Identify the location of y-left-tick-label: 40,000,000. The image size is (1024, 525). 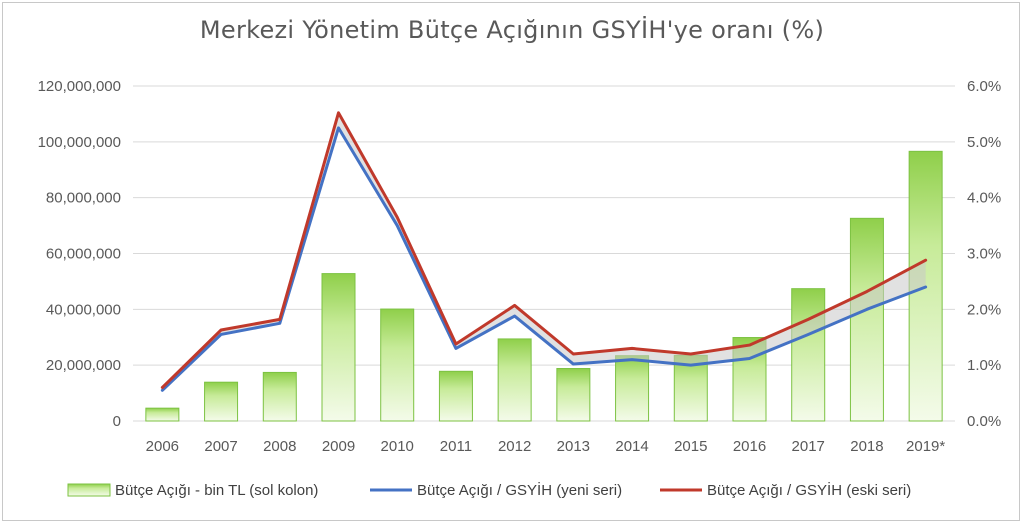
(83, 309).